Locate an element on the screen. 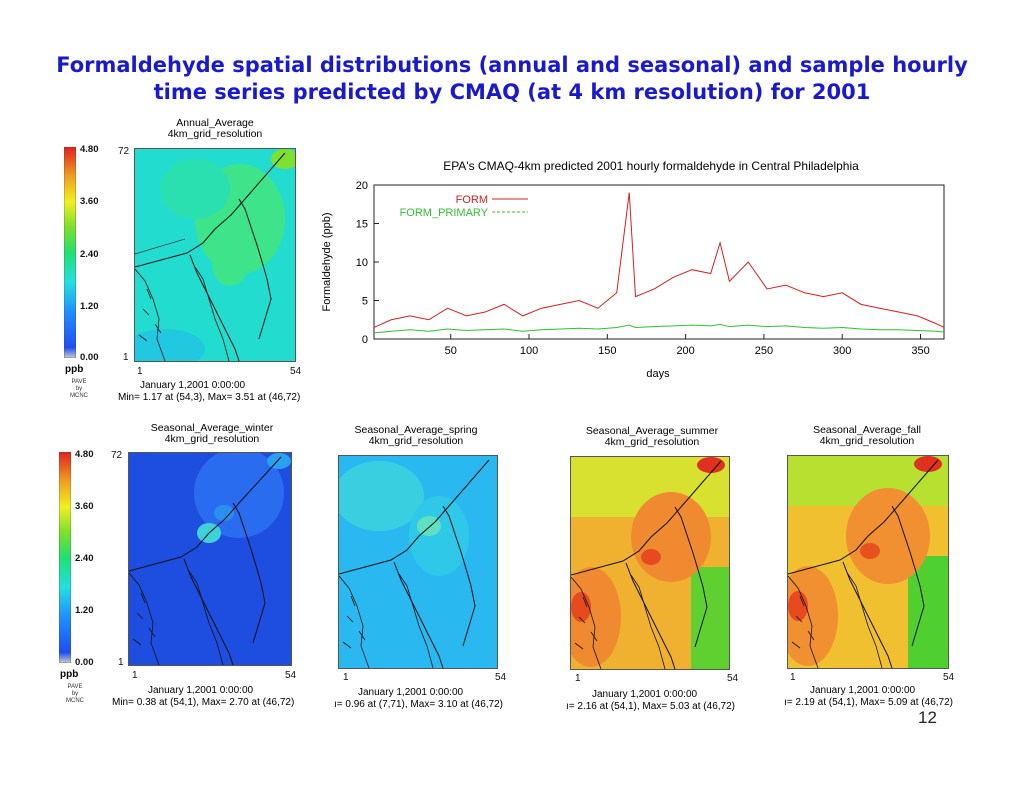  annual-colorbar-gradient is located at coordinates (70, 252).